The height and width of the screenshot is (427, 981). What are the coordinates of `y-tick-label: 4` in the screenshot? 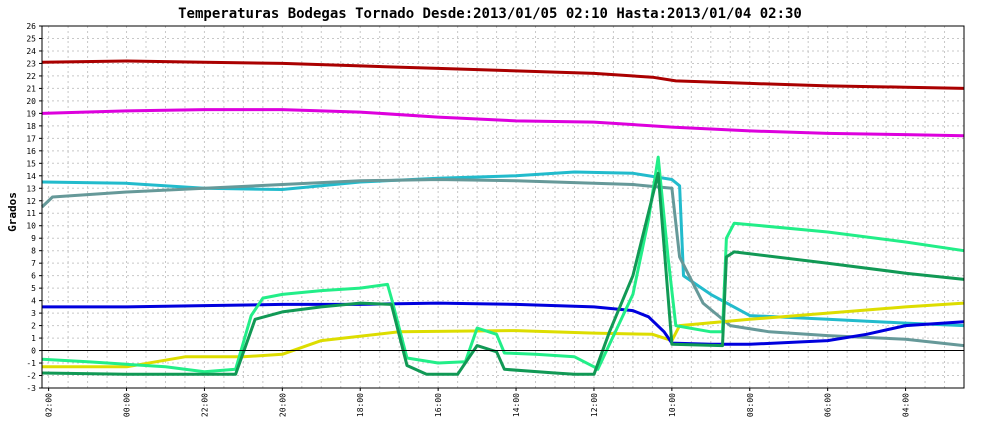 It's located at (33, 301).